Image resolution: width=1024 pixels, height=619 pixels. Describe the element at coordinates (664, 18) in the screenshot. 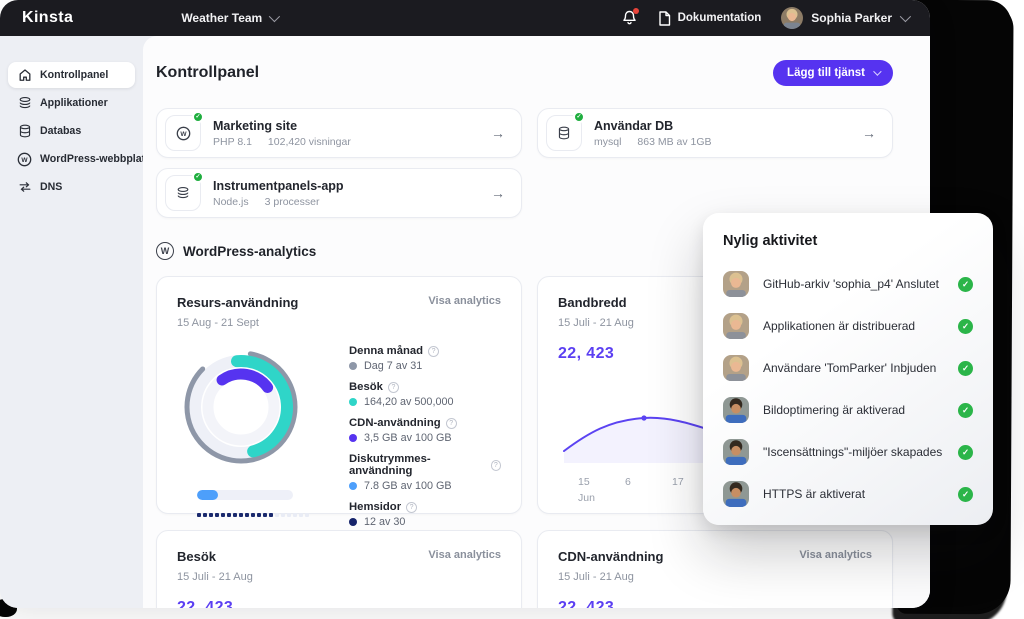

I see `document-icon` at that location.